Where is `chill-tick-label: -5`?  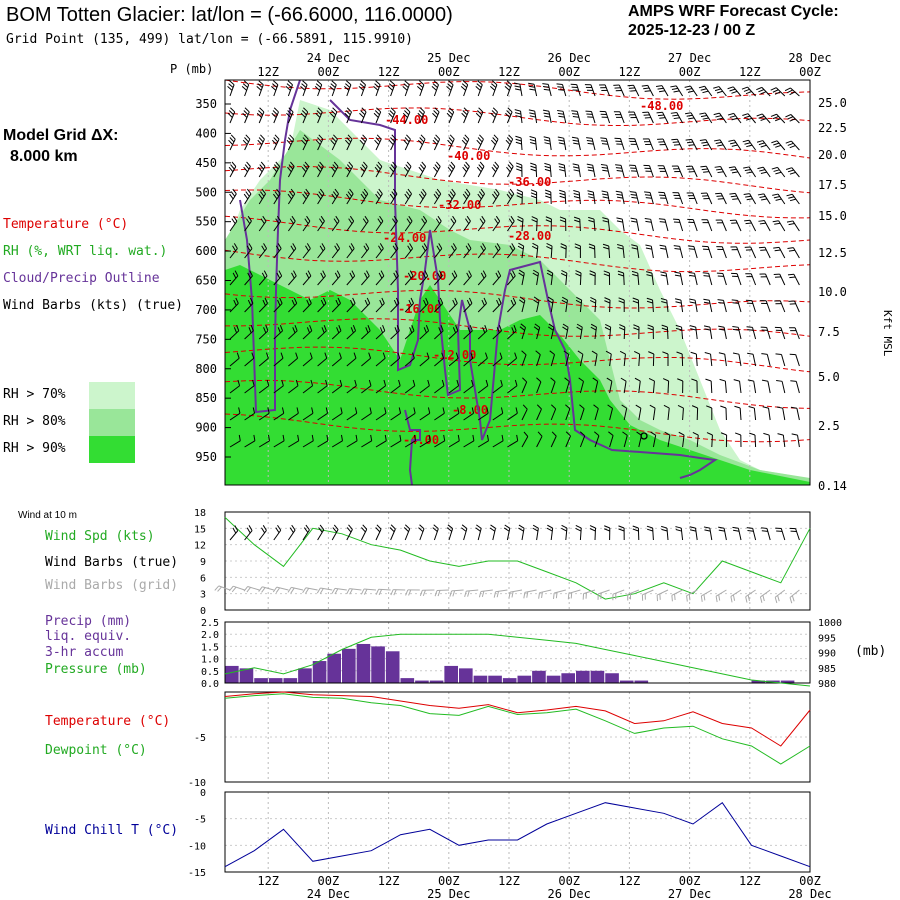 chill-tick-label: -5 is located at coordinates (200, 820).